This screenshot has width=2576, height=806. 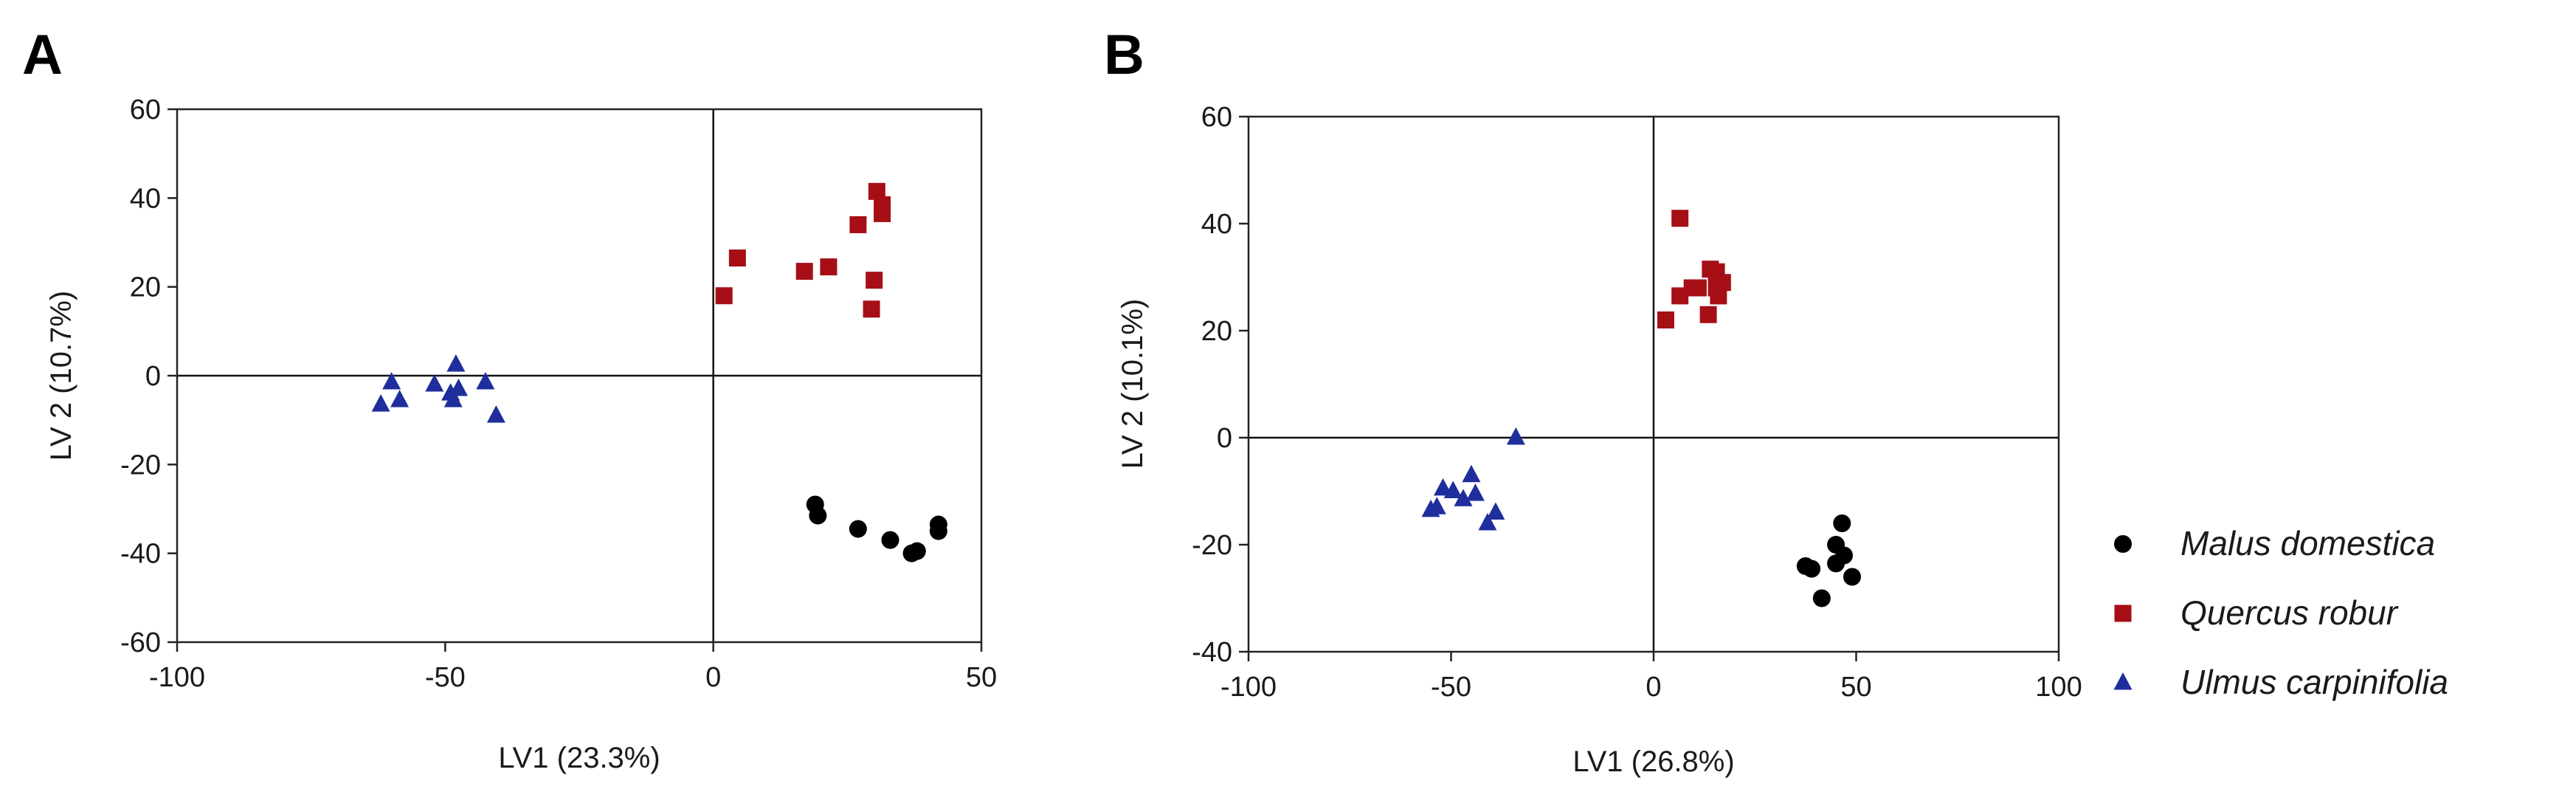 What do you see at coordinates (140, 642) in the screenshot?
I see `y-tick-label: -60` at bounding box center [140, 642].